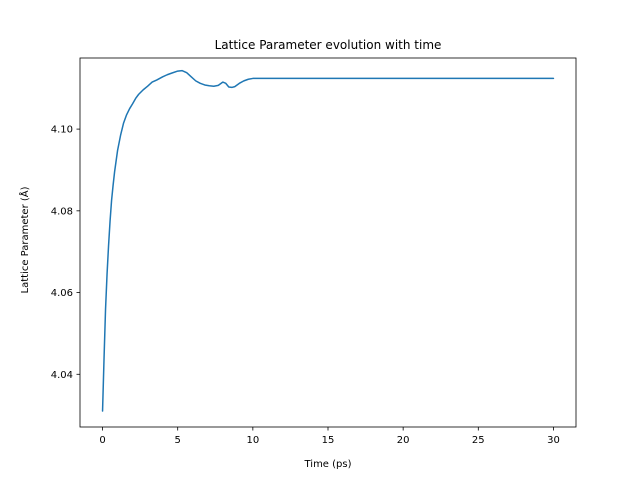 This screenshot has width=640, height=480. I want to click on y-tick-label: 4.04, so click(62, 375).